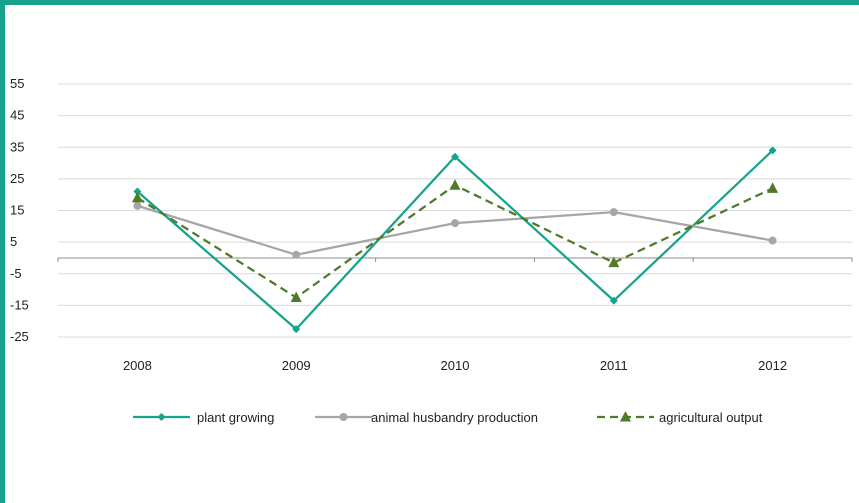  Describe the element at coordinates (17, 178) in the screenshot. I see `y-tick-label: 25` at that location.